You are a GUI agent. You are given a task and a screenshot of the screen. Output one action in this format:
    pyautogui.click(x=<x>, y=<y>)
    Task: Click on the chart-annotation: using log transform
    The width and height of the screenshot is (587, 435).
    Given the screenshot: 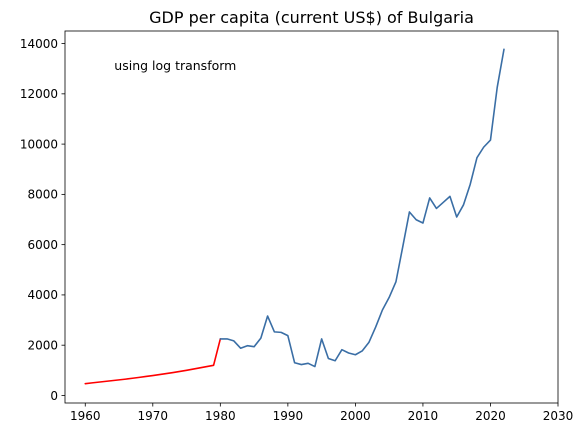 What is the action you would take?
    pyautogui.click(x=175, y=65)
    